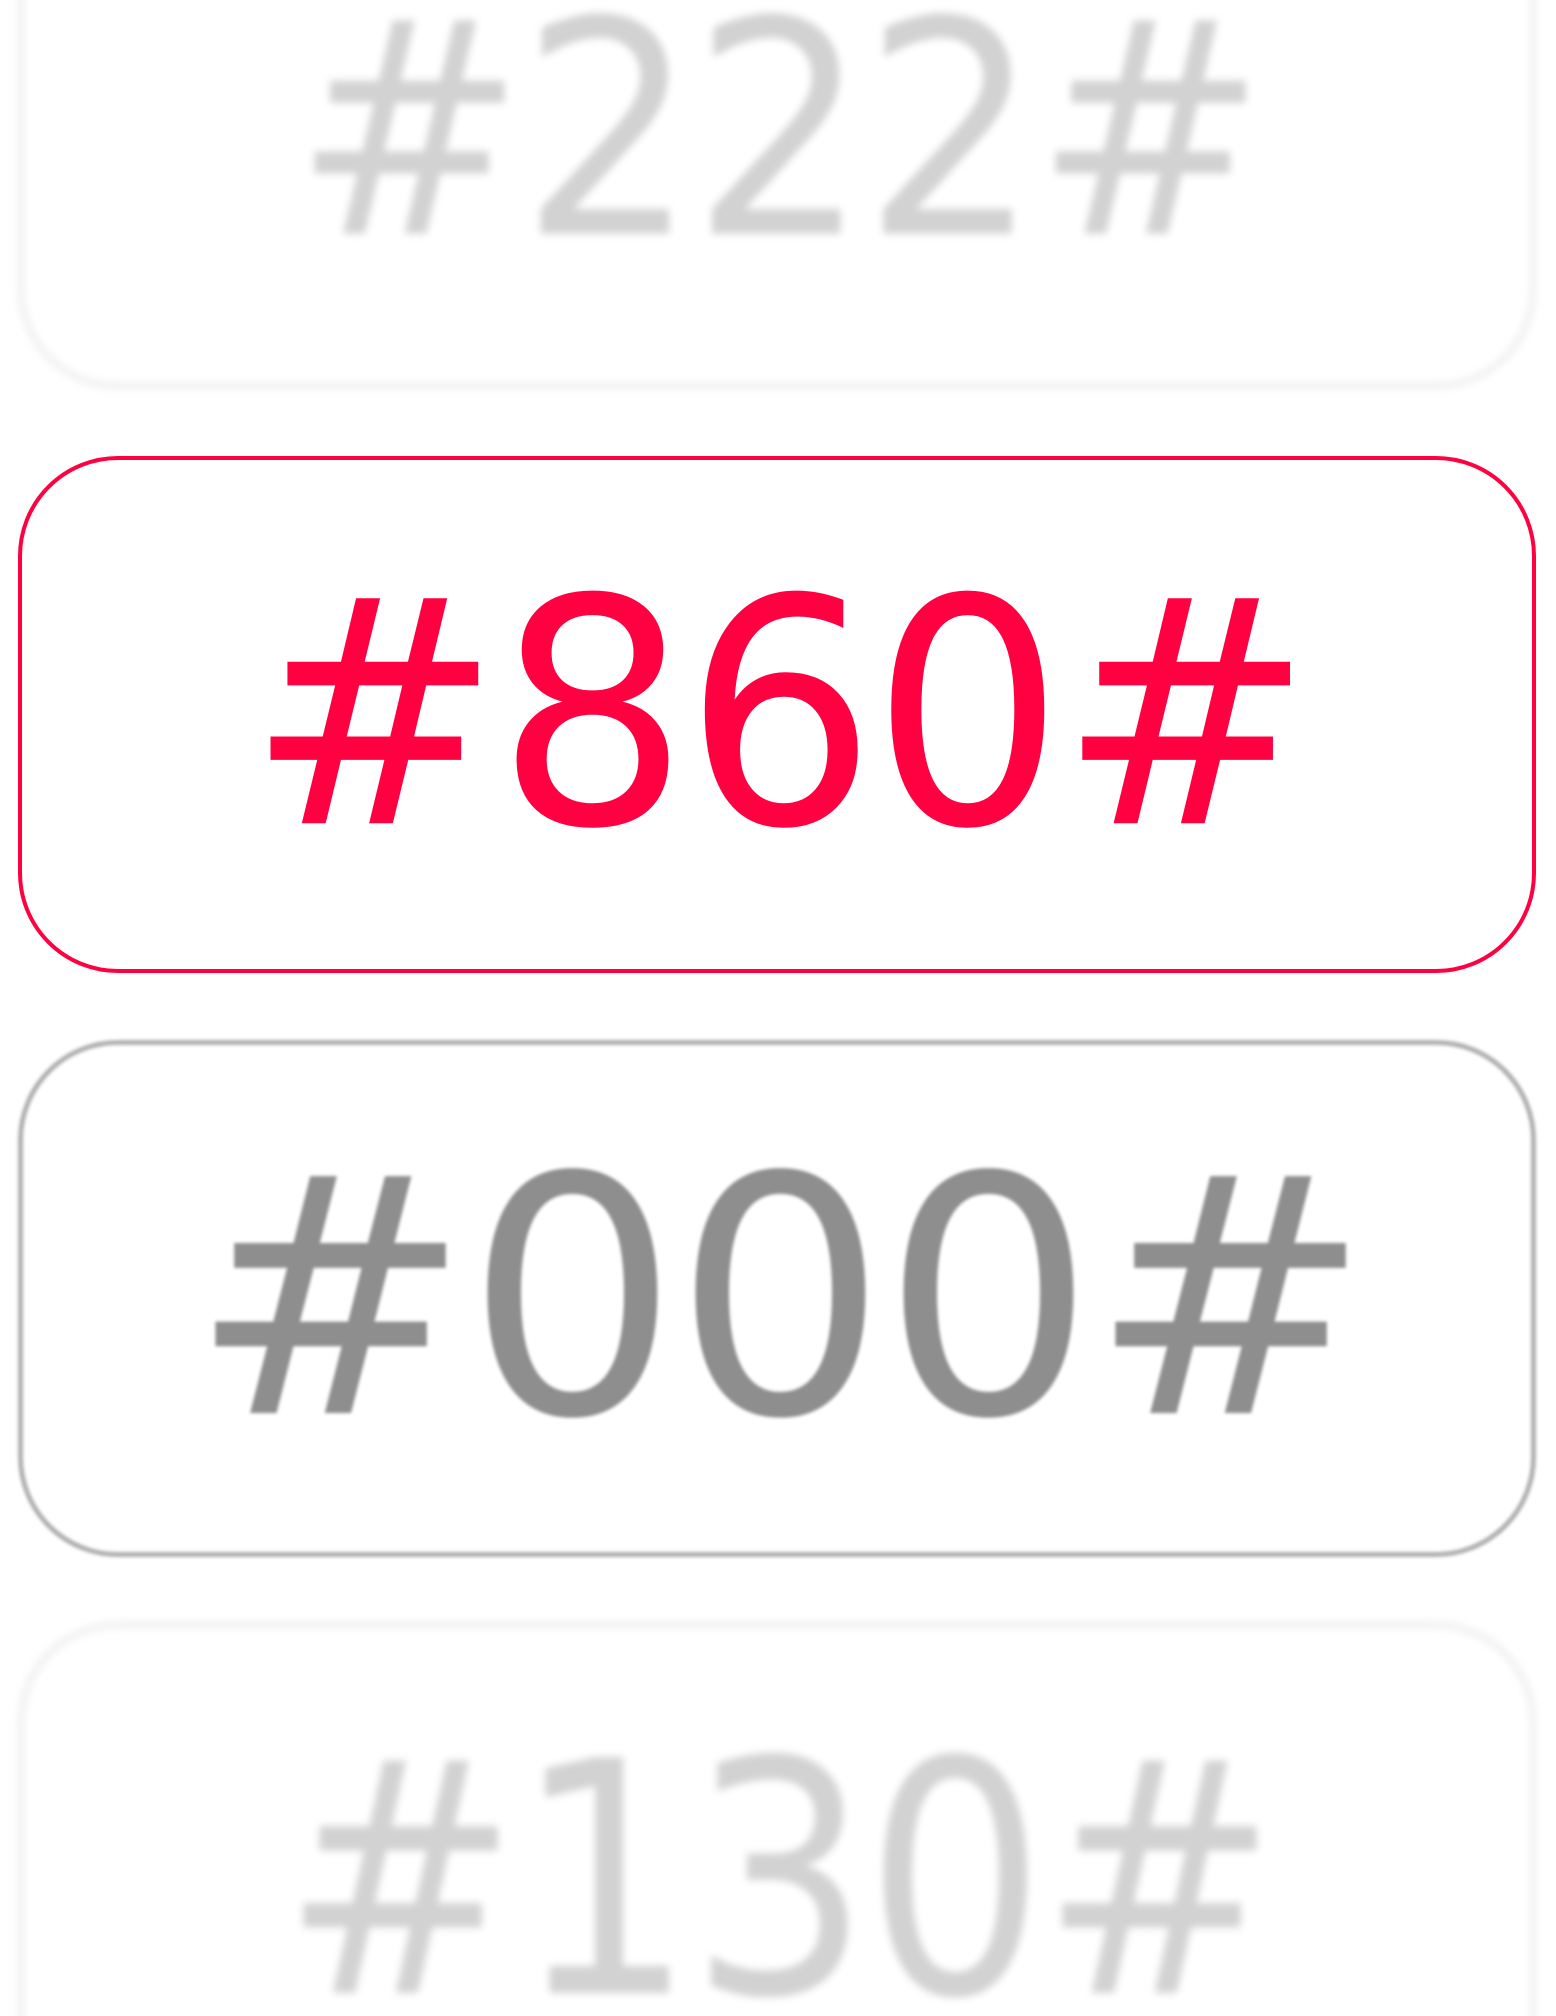 The width and height of the screenshot is (1556, 2016). What do you see at coordinates (780, 1298) in the screenshot?
I see `code-option-label: #000#` at bounding box center [780, 1298].